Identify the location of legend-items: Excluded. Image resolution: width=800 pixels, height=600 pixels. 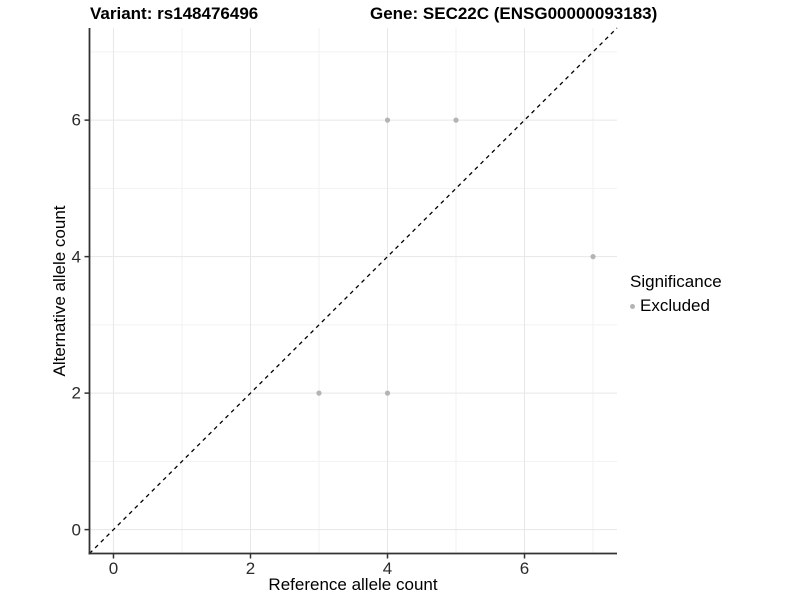
(676, 306).